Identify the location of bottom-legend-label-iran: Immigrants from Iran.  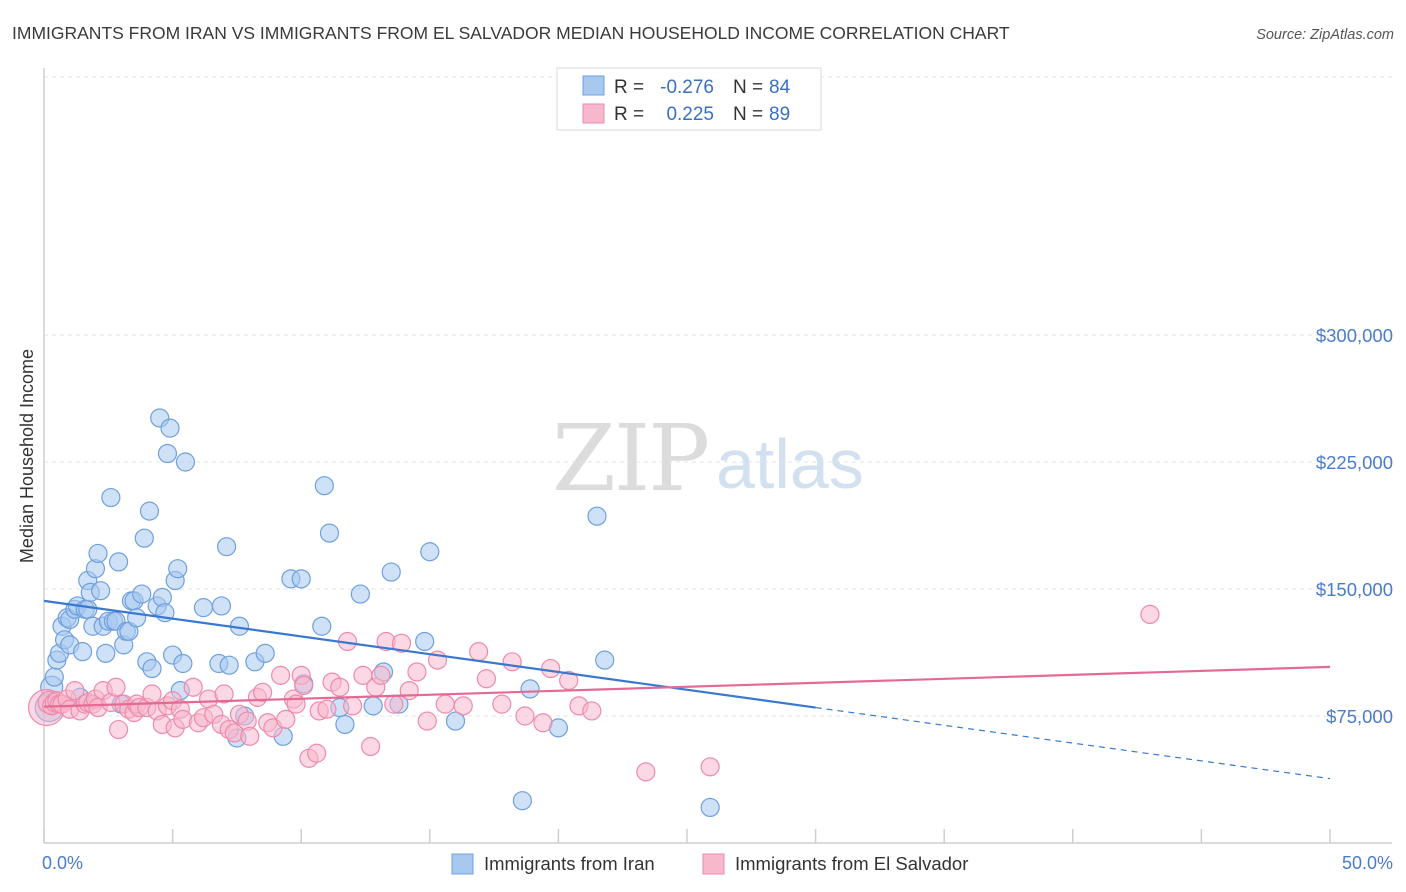
(569, 863).